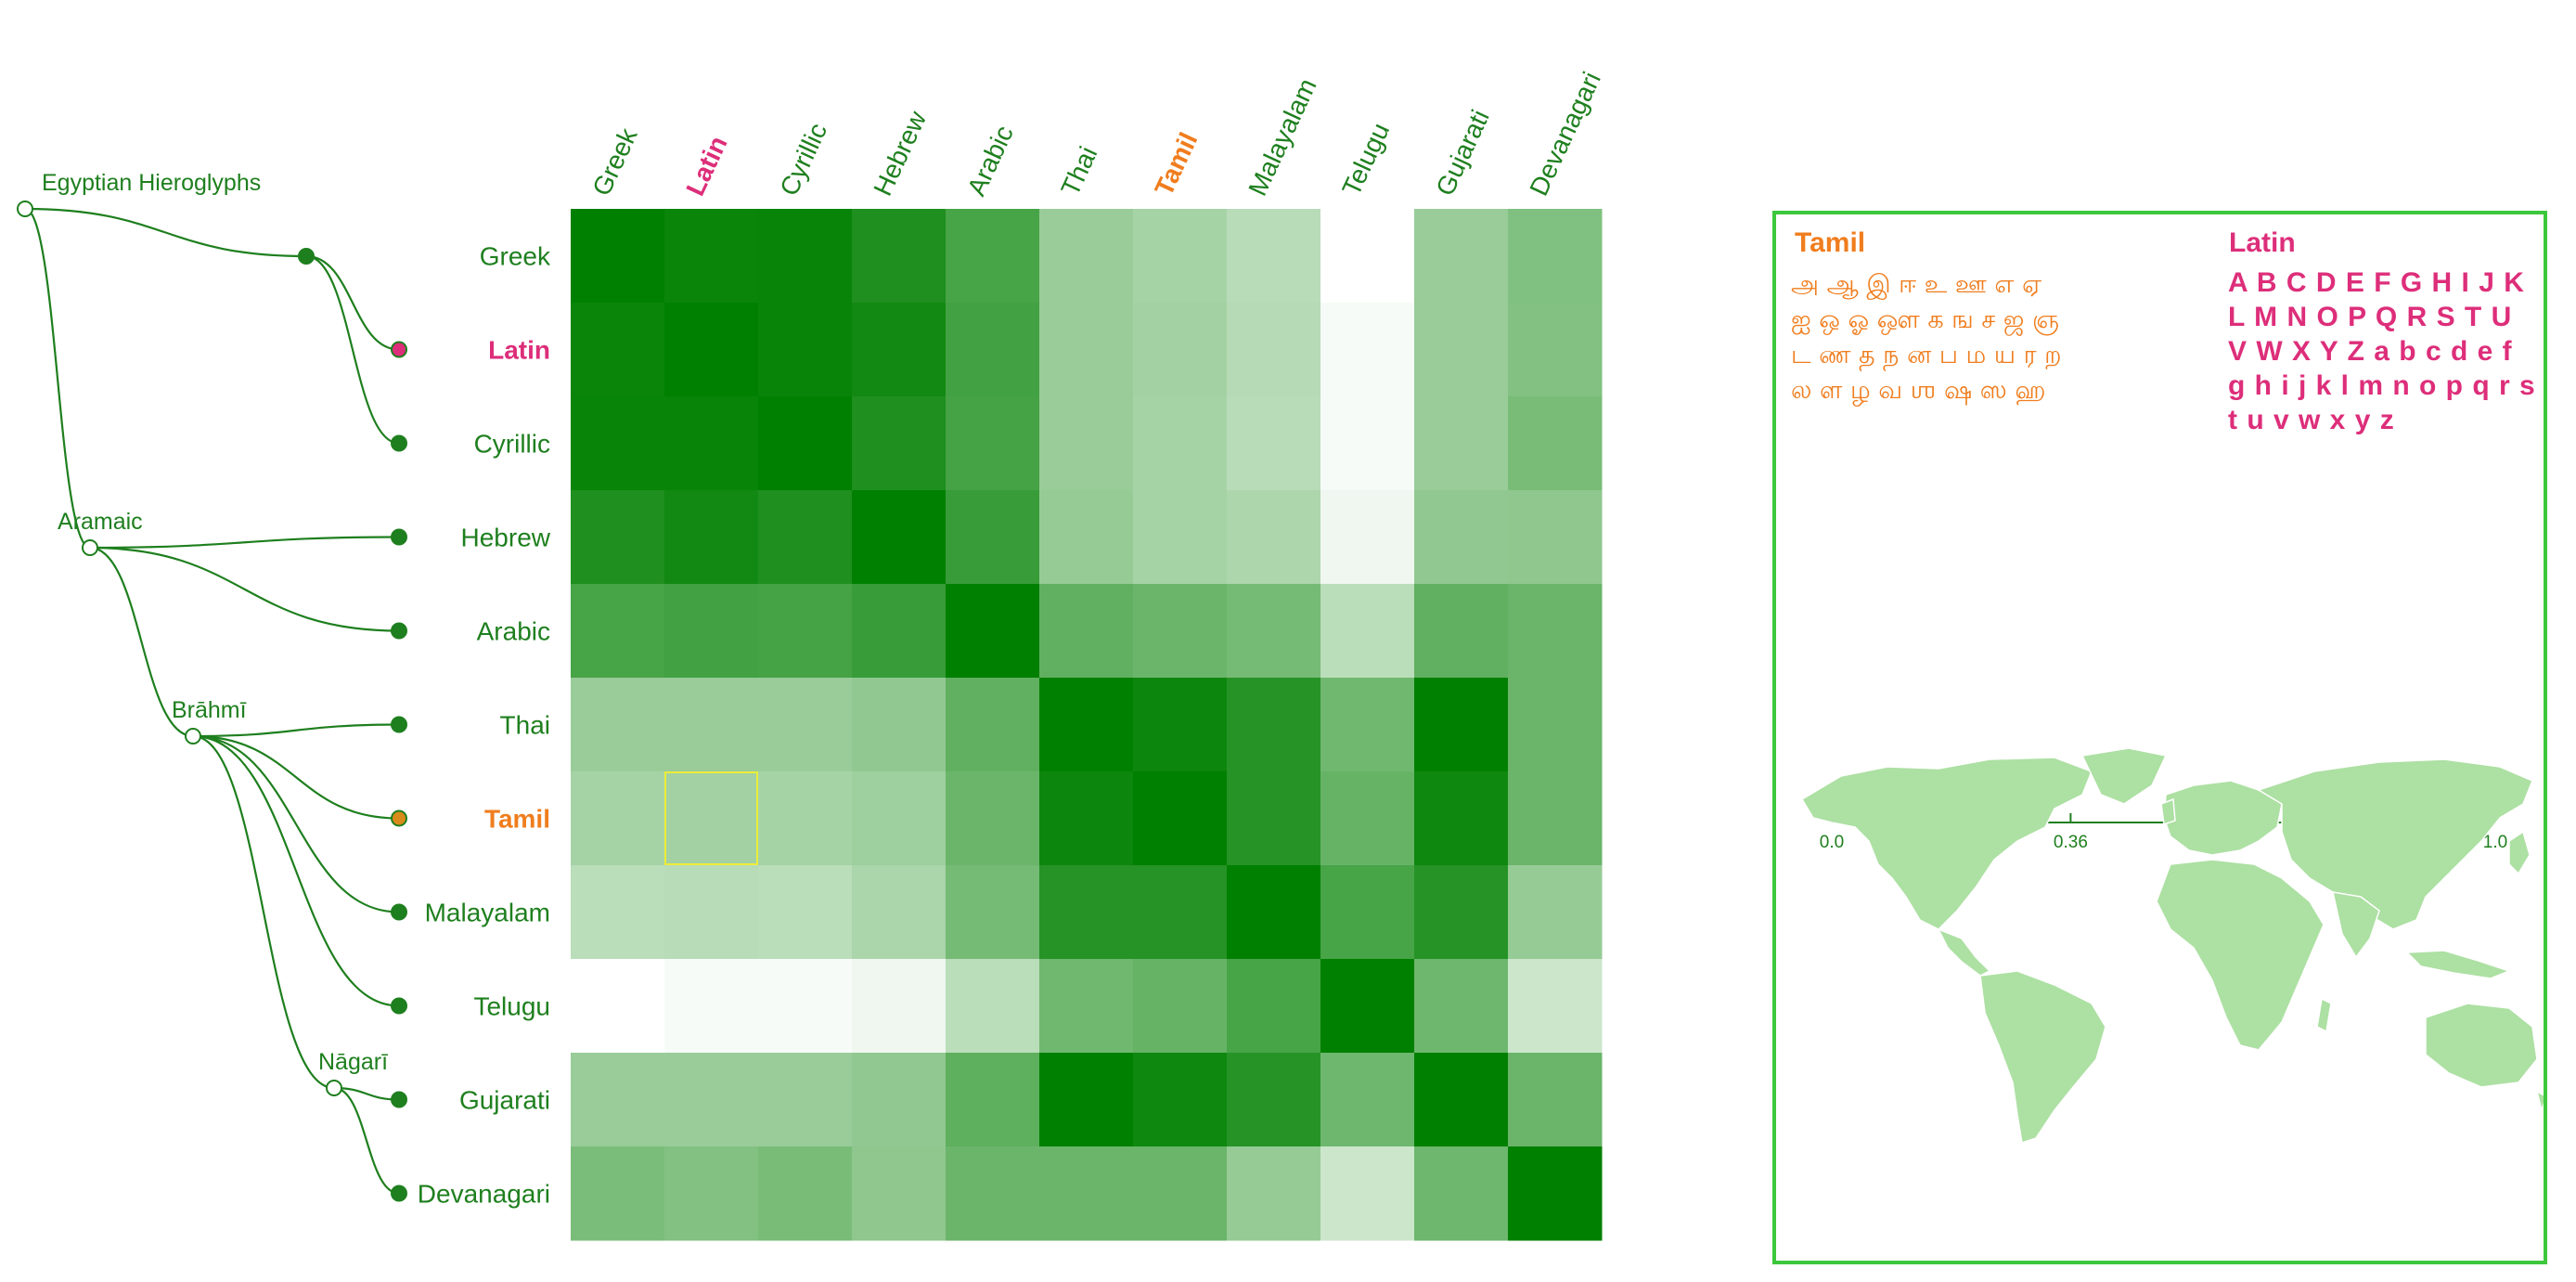  What do you see at coordinates (505, 1100) in the screenshot?
I see `row-label: Gujarati` at bounding box center [505, 1100].